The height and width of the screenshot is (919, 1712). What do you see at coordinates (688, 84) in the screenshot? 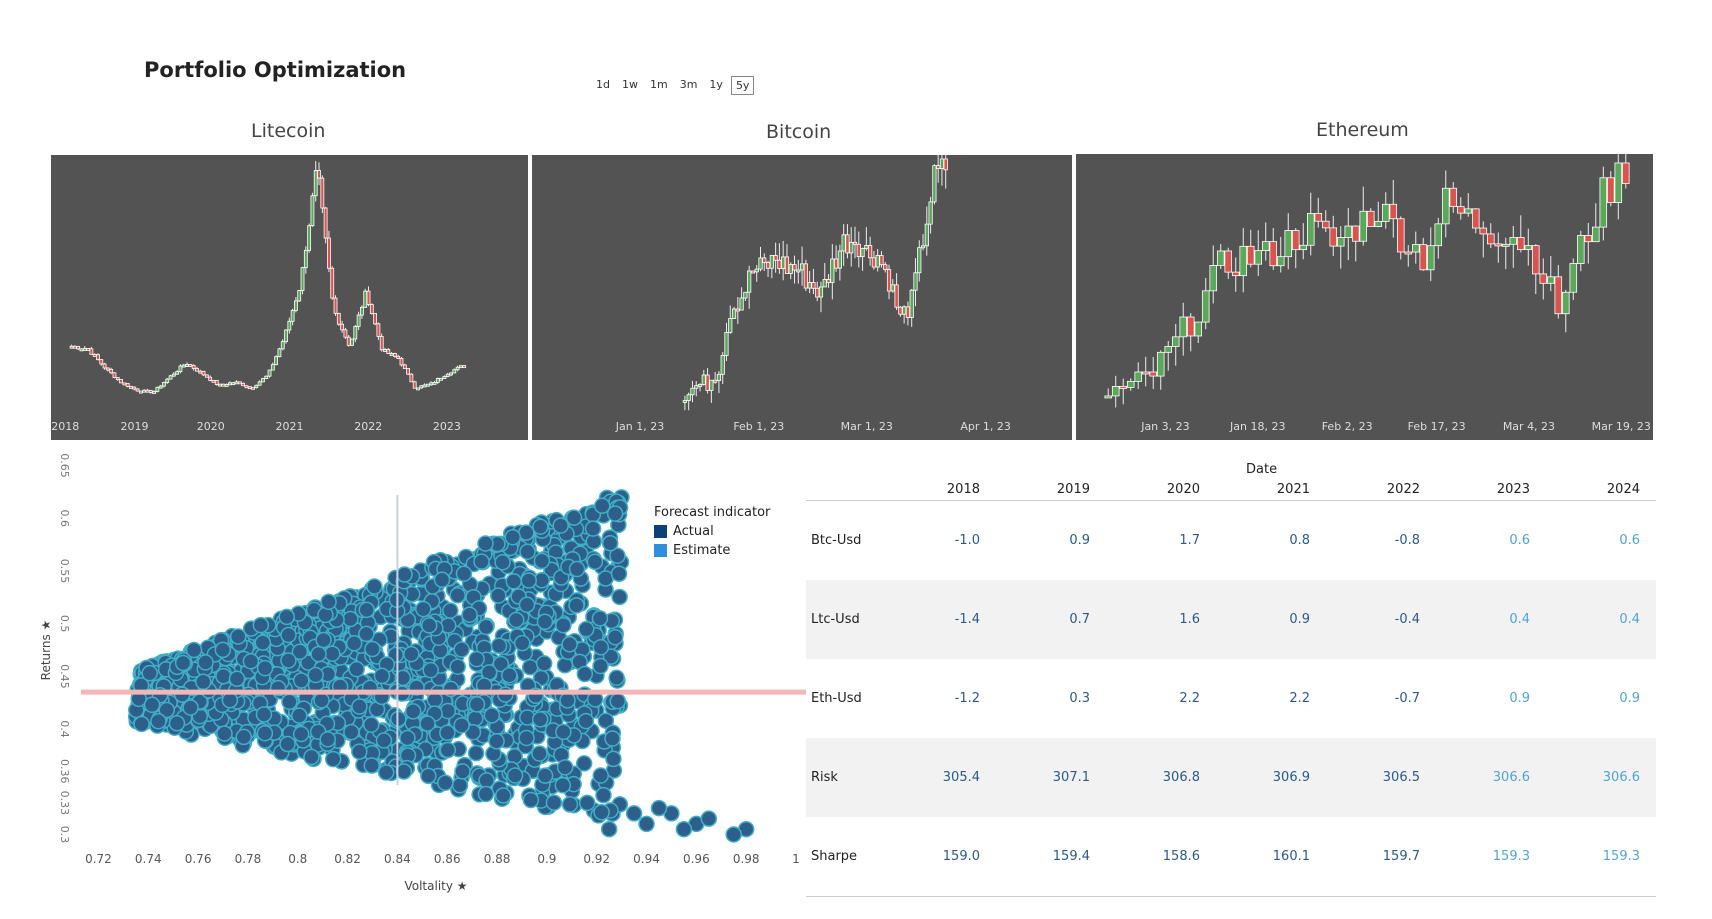
I see `range-3m: 3m` at bounding box center [688, 84].